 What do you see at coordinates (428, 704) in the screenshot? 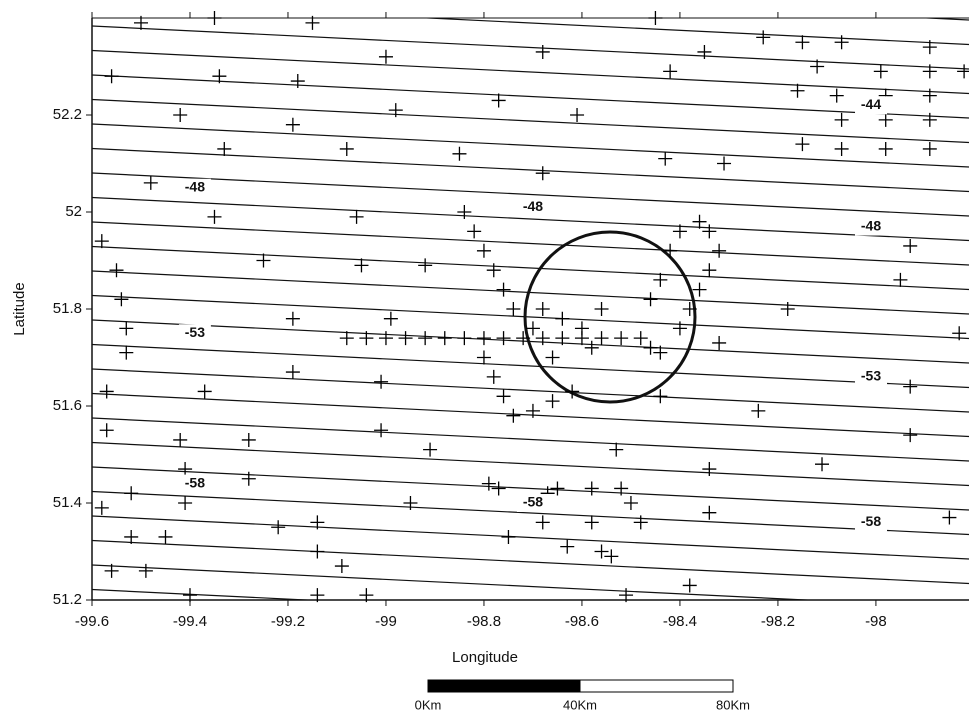
I see `scale-label: 0Km` at bounding box center [428, 704].